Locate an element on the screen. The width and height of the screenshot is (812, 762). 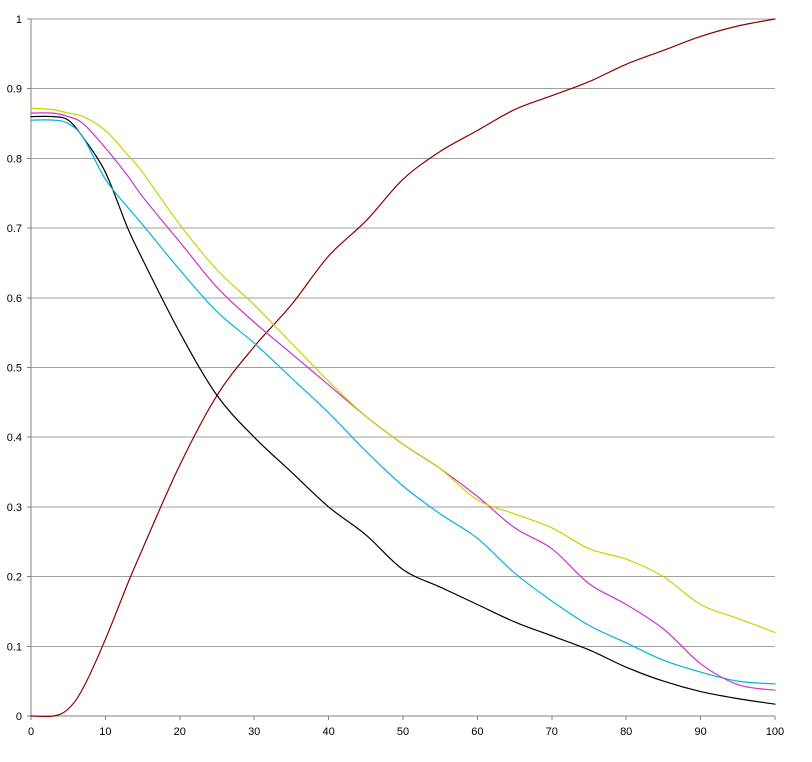
y-tick-label: 0.1 is located at coordinates (14, 647).